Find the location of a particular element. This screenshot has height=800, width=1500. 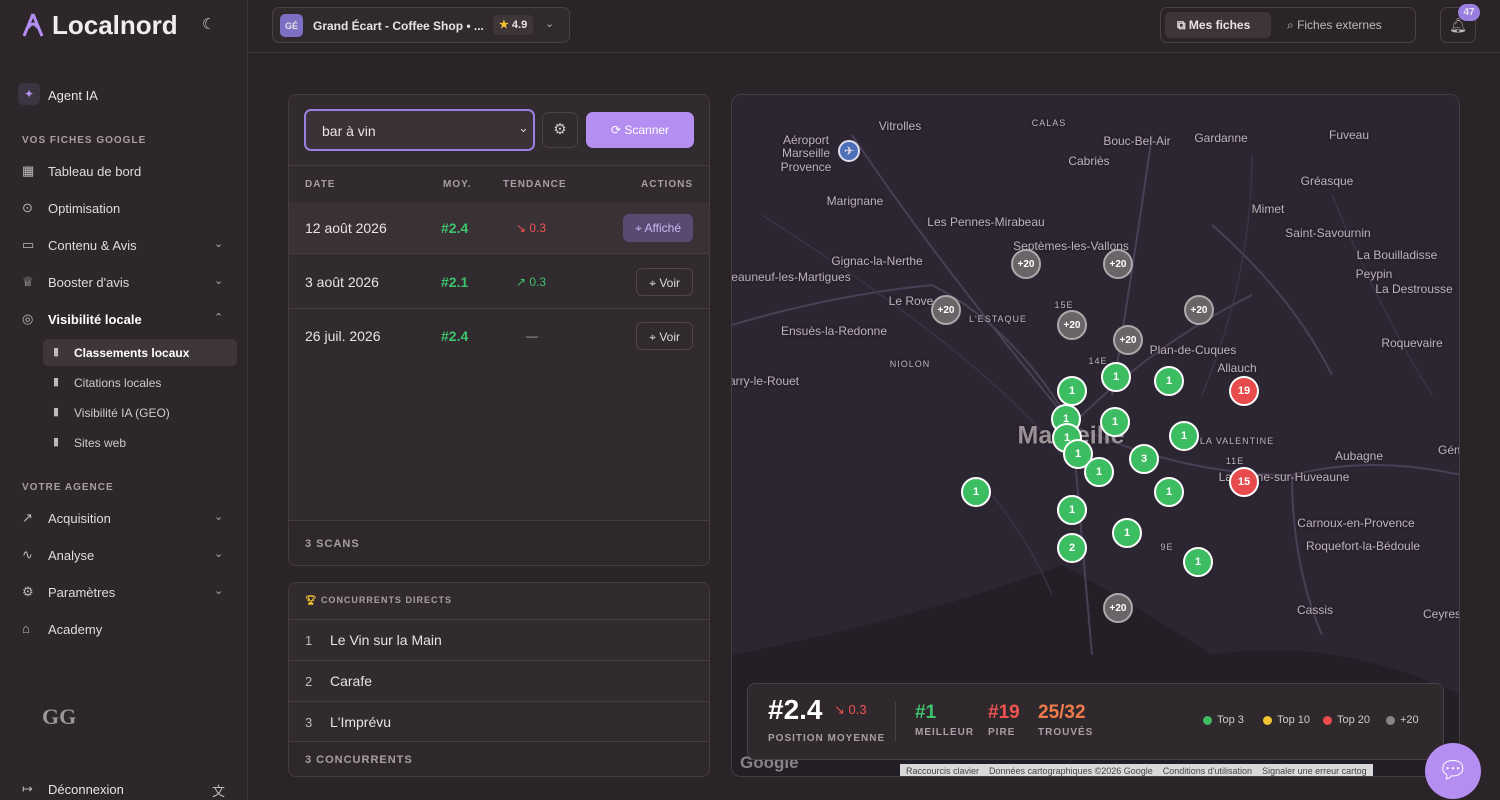

legend-swatch is located at coordinates (1390, 720).